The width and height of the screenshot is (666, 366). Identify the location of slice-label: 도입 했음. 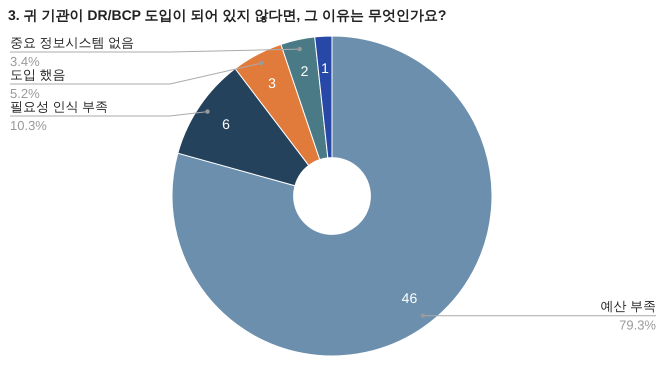
(38, 74).